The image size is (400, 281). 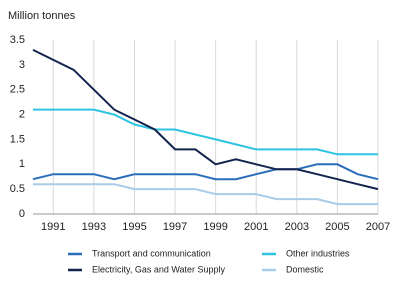 What do you see at coordinates (53, 227) in the screenshot?
I see `x-tick-label: 1991` at bounding box center [53, 227].